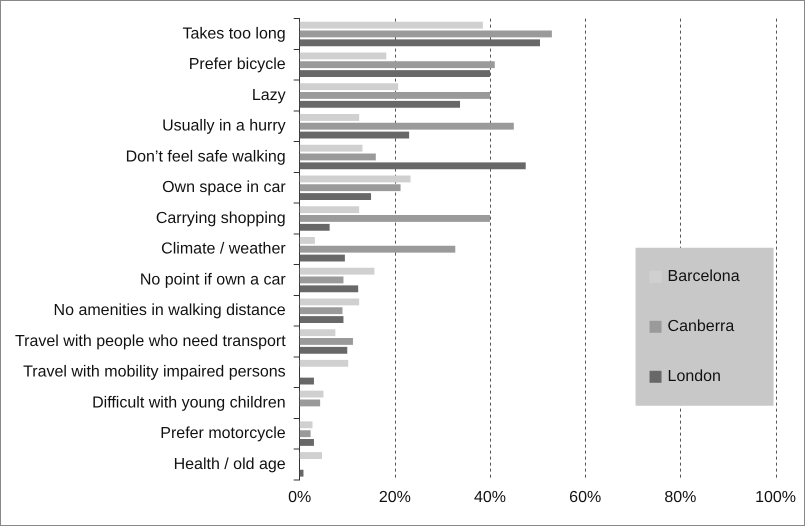  What do you see at coordinates (221, 218) in the screenshot?
I see `y-tick-label: Carrying shopping` at bounding box center [221, 218].